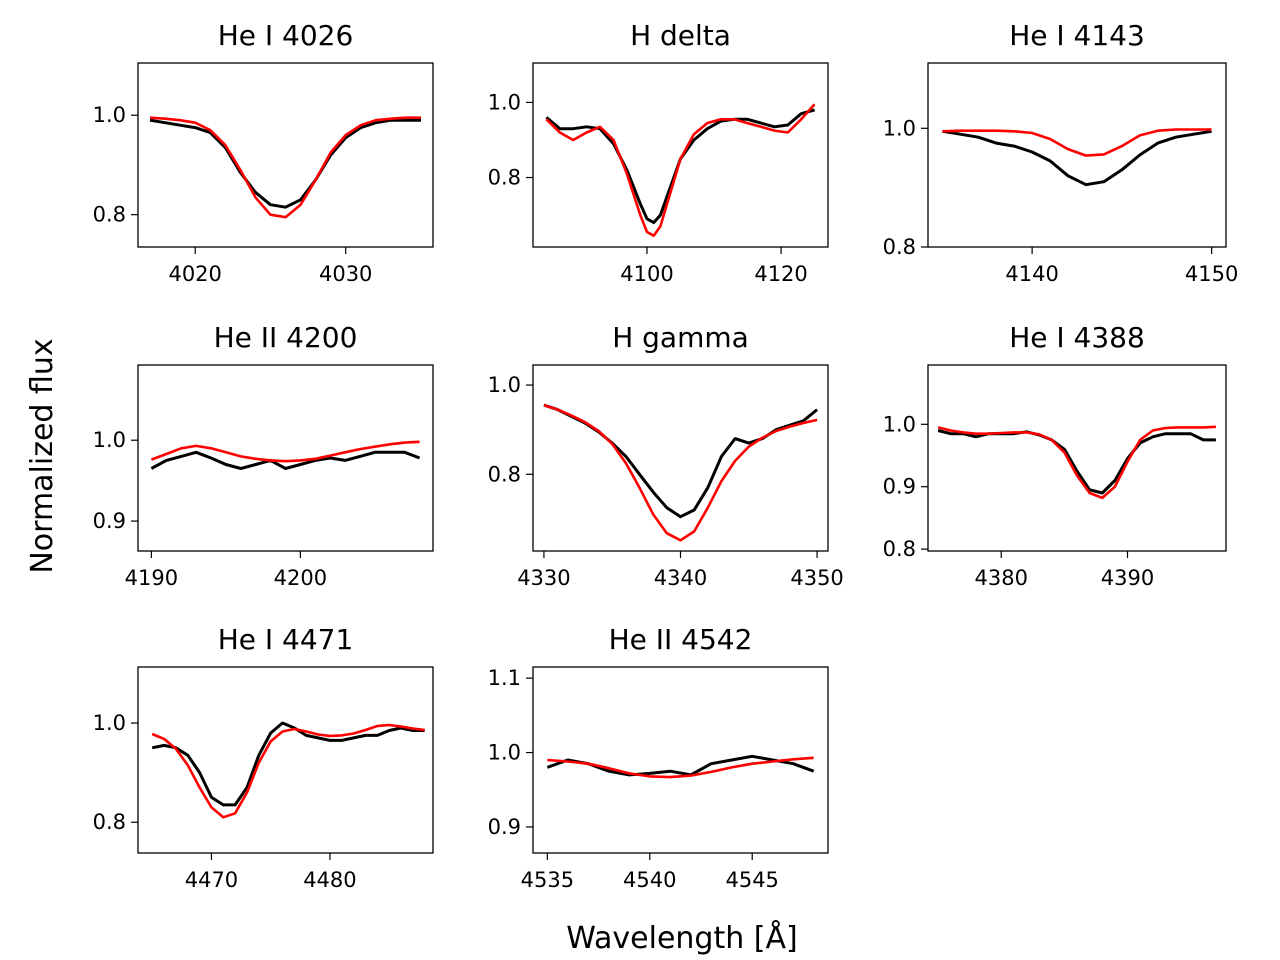 The image size is (1280, 960). Describe the element at coordinates (329, 880) in the screenshot. I see `x-tick-label: 4480` at that location.